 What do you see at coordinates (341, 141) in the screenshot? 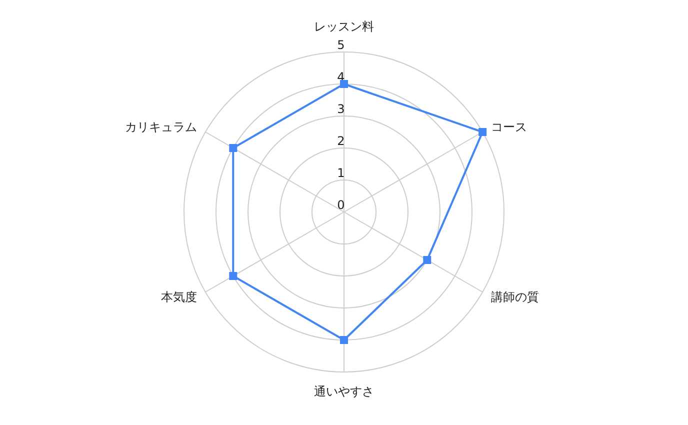
I see `y-tick-label: 2` at bounding box center [341, 141].